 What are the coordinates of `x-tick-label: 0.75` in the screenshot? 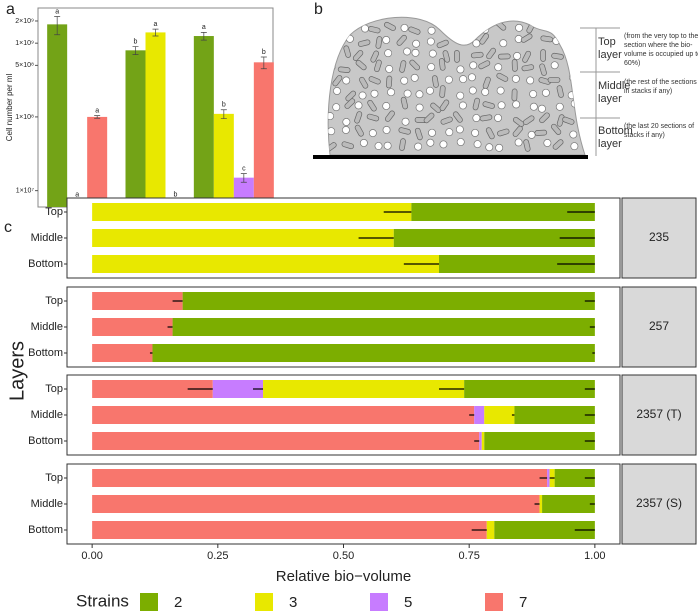 It's located at (468, 556).